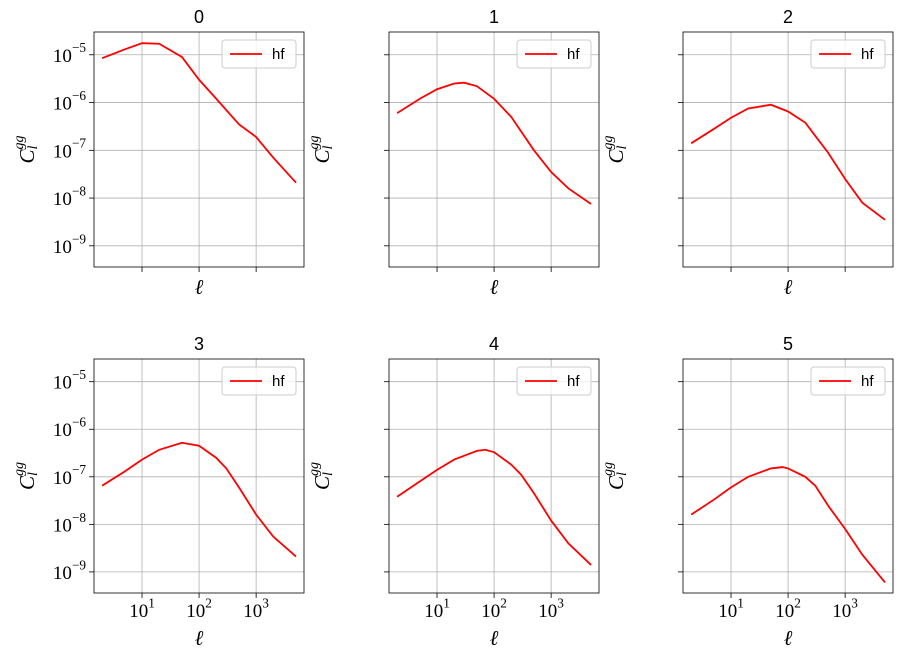 This screenshot has height=661, width=903. Describe the element at coordinates (199, 17) in the screenshot. I see `subplot-title: 0` at that location.